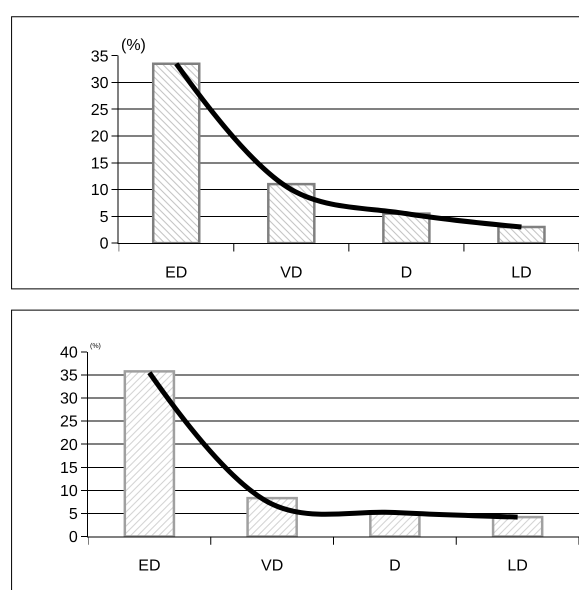 The height and width of the screenshot is (590, 579). I want to click on y-tick-label: 40, so click(69, 353).